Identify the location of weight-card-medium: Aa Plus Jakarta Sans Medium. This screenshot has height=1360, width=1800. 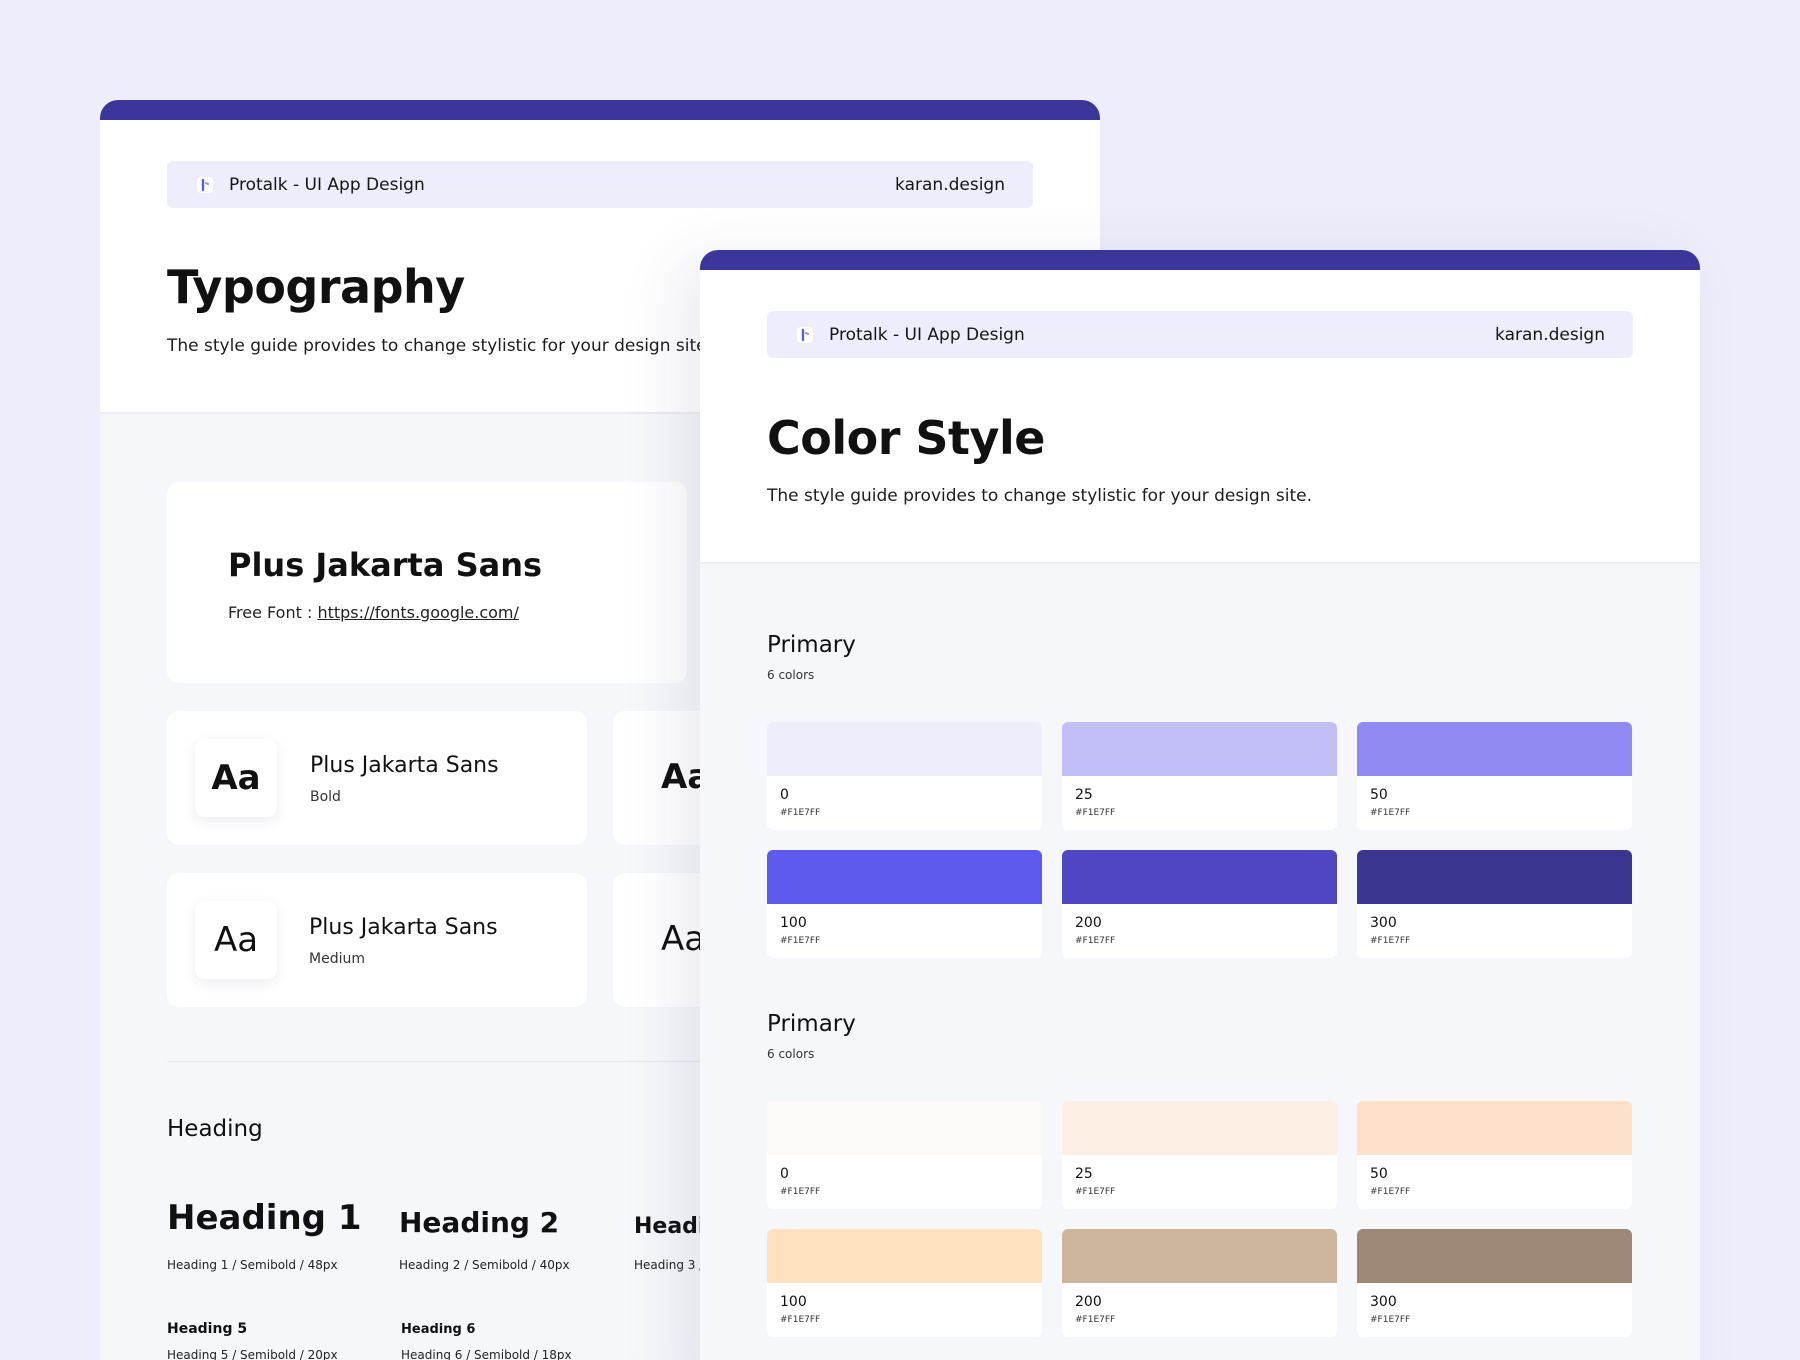
(377, 940).